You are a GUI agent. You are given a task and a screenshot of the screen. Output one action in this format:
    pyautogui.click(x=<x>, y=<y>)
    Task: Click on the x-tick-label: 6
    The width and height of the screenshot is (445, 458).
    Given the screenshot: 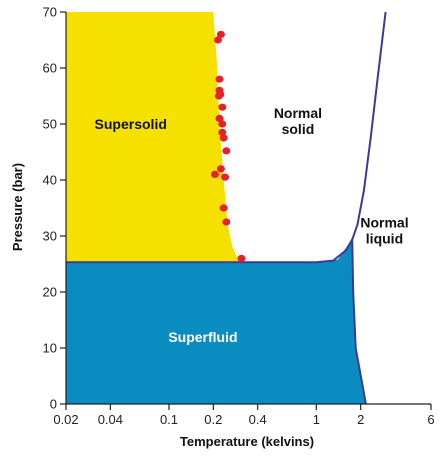 What is the action you would take?
    pyautogui.click(x=430, y=419)
    